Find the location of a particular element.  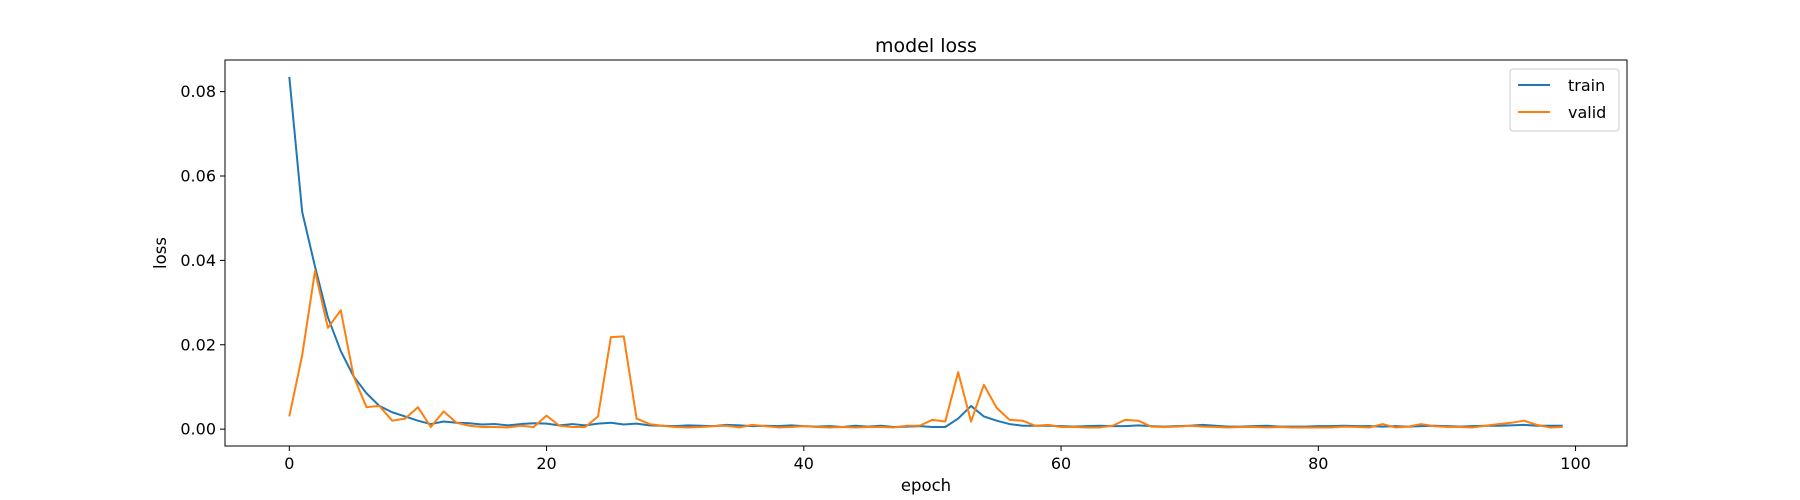

legend-label-valid: valid is located at coordinates (1587, 112).